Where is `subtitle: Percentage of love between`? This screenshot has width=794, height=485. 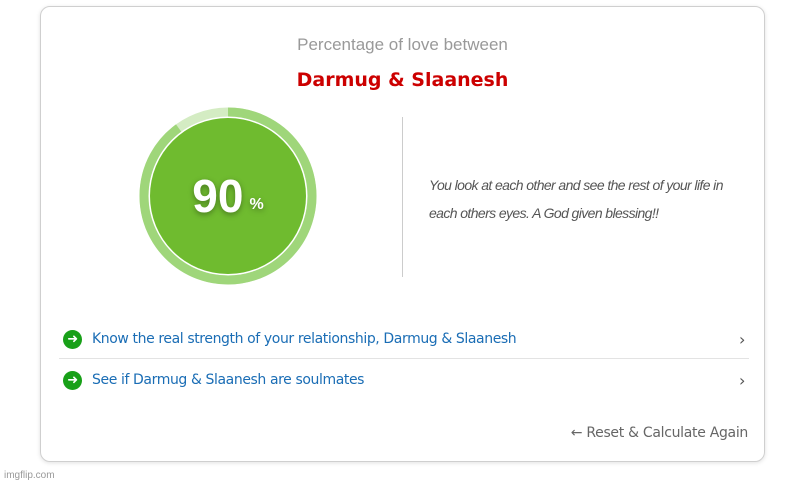
subtitle: Percentage of love between is located at coordinates (402, 44).